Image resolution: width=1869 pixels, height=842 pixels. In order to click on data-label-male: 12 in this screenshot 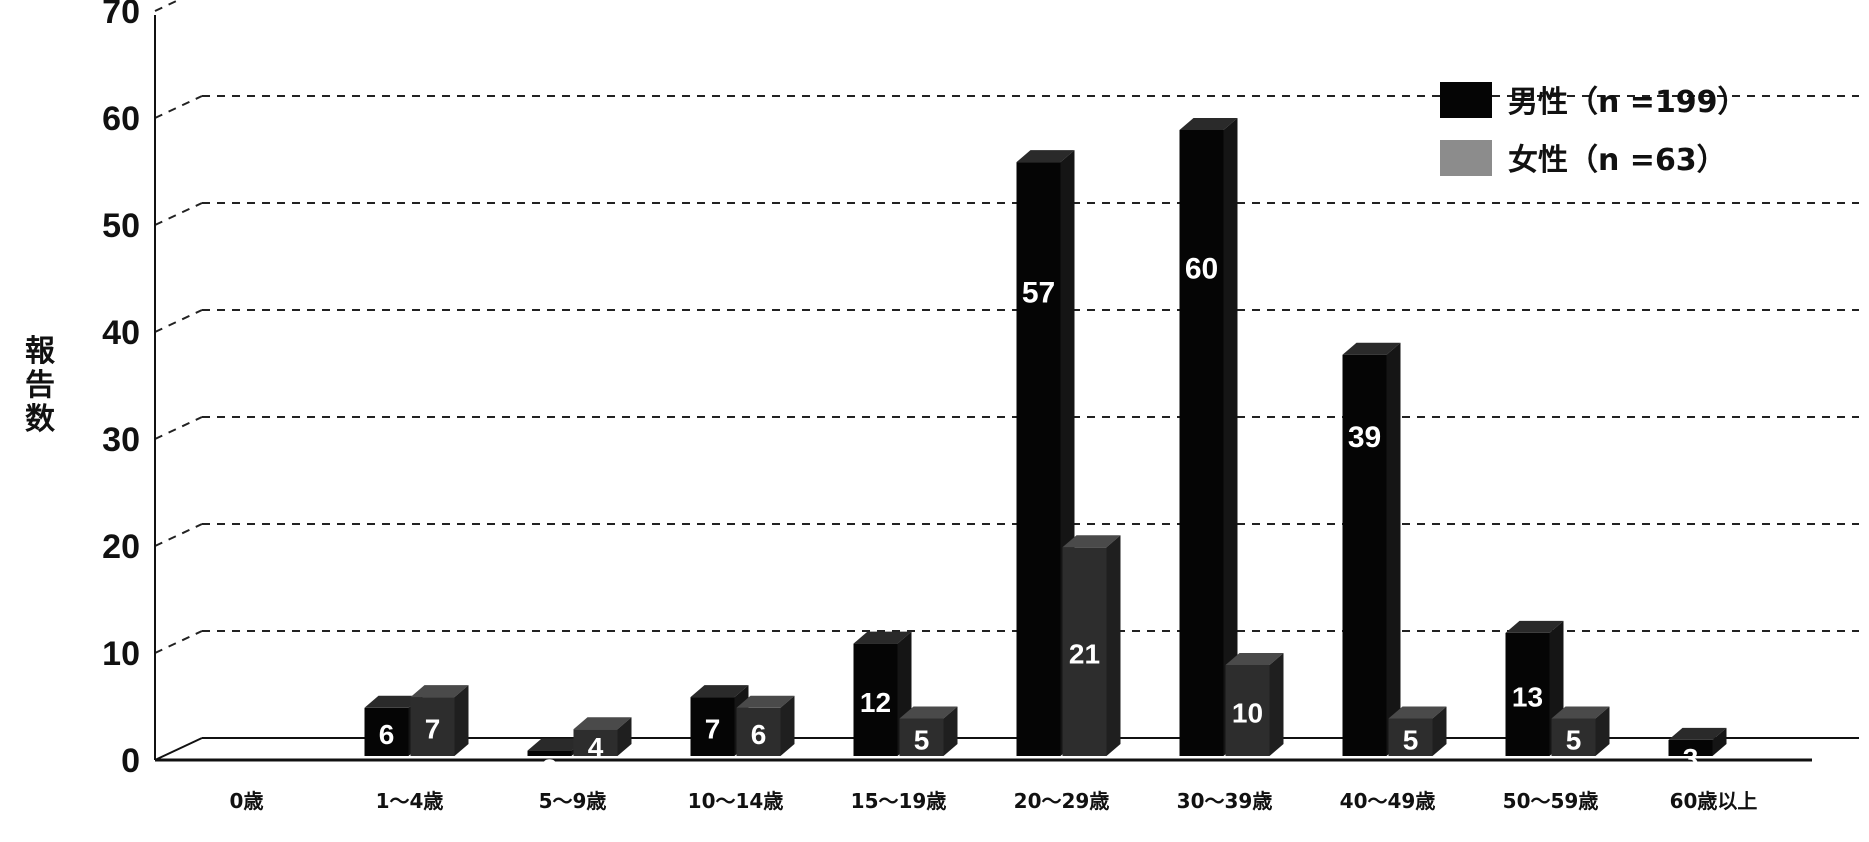, I will do `click(875, 702)`.